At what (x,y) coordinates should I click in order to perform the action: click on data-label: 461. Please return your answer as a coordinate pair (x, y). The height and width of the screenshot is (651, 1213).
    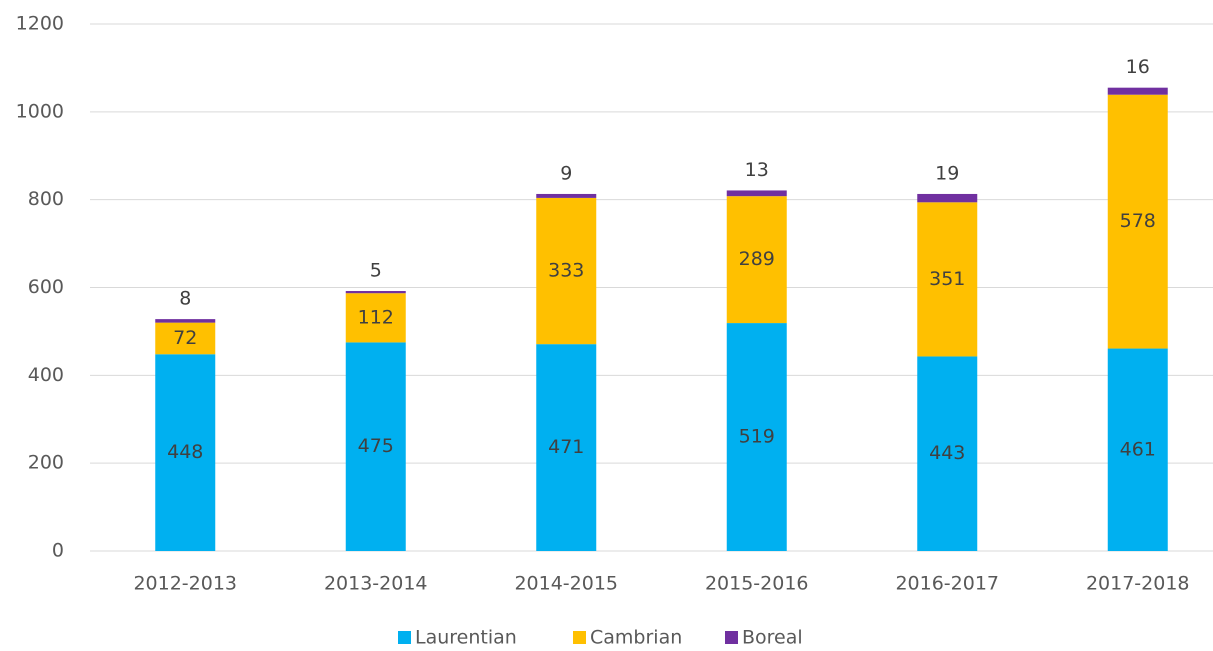
    Looking at the image, I should click on (1138, 449).